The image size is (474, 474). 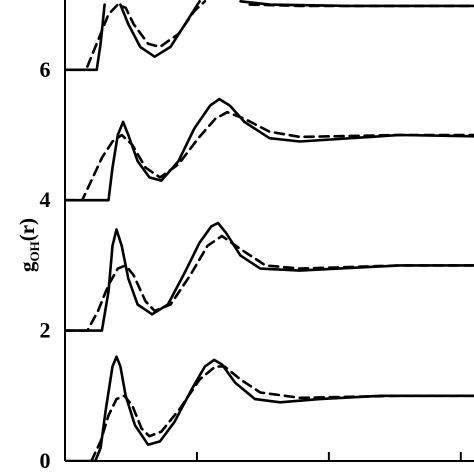 I want to click on y-tick-label: 6, so click(x=45, y=69).